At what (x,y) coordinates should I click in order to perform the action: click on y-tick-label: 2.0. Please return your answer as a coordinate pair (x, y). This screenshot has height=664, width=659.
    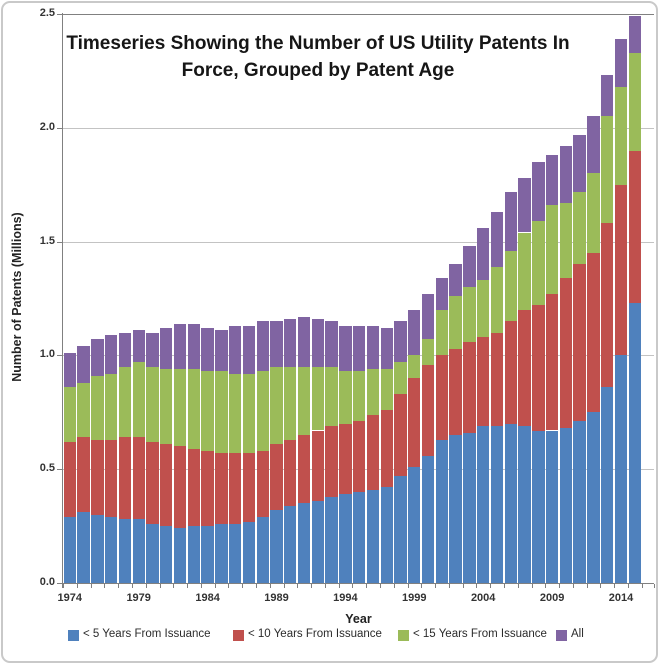
    Looking at the image, I should click on (47, 126).